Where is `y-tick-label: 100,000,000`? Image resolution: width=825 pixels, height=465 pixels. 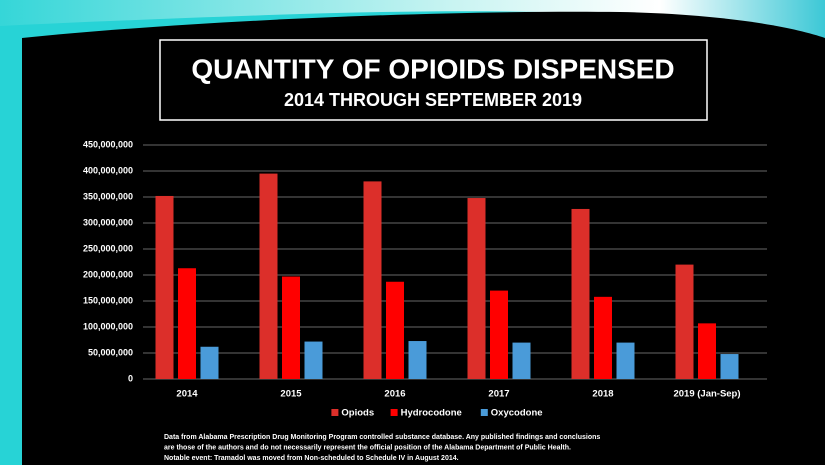
y-tick-label: 100,000,000 is located at coordinates (108, 326).